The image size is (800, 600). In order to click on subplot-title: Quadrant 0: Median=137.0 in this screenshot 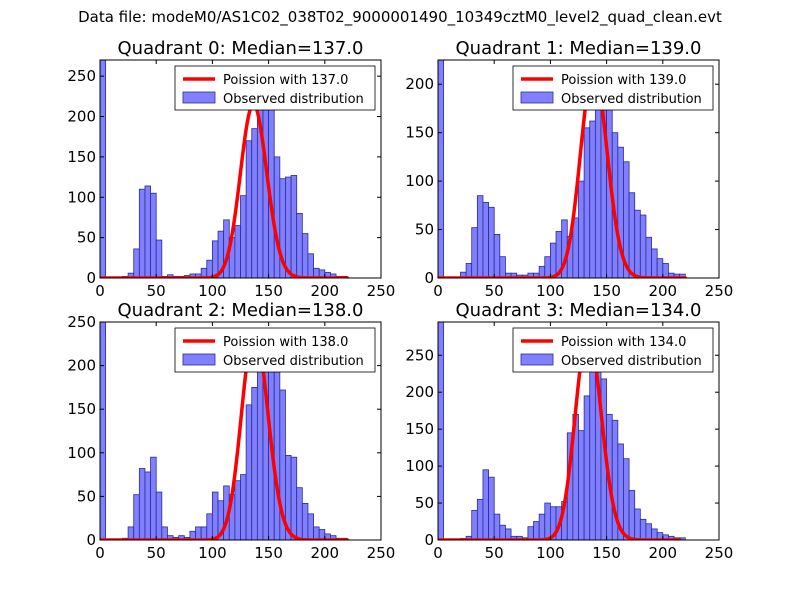, I will do `click(241, 48)`.